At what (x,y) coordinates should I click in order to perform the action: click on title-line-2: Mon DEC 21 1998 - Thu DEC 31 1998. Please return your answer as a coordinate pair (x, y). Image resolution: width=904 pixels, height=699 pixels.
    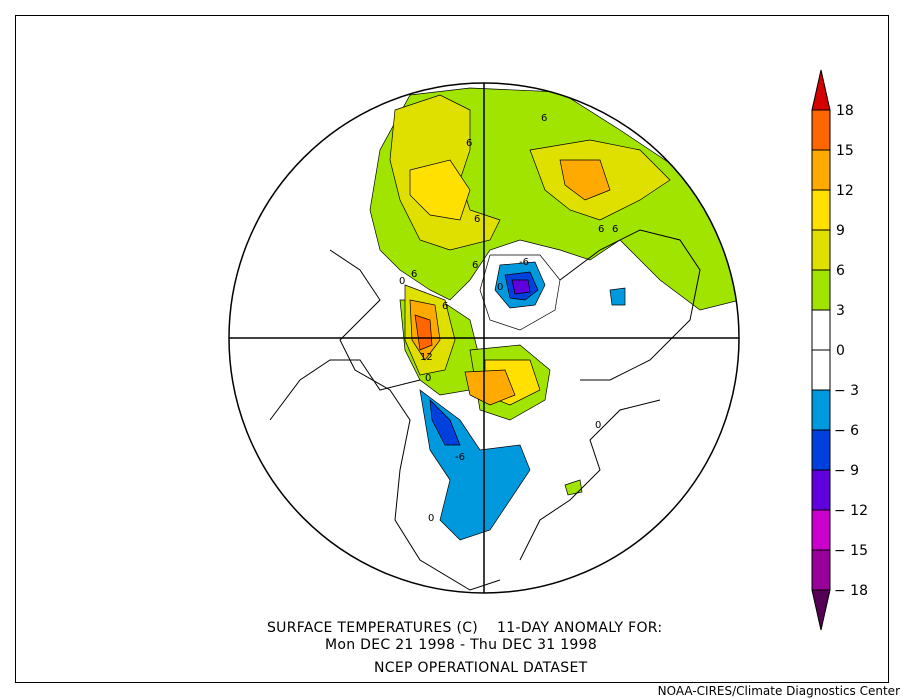
    Looking at the image, I should click on (461, 645).